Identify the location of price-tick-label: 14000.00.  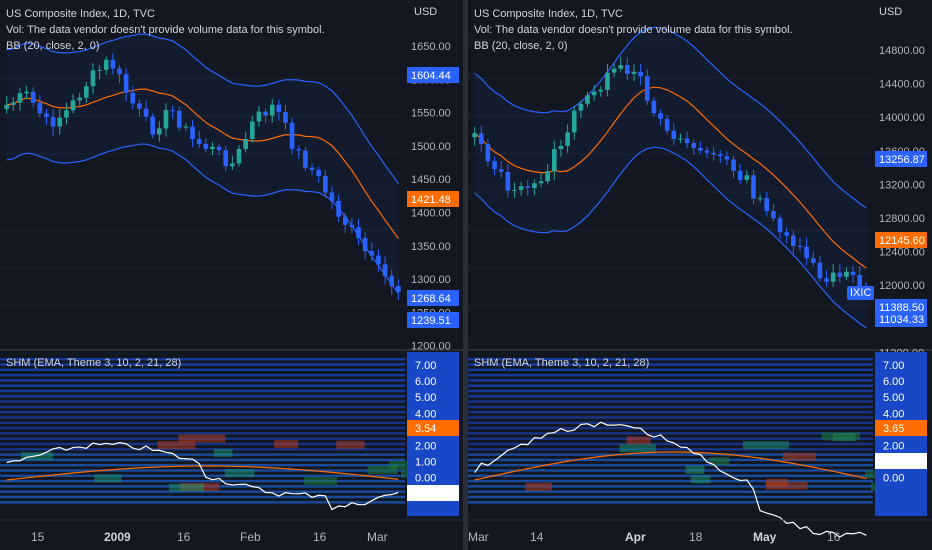
(902, 118).